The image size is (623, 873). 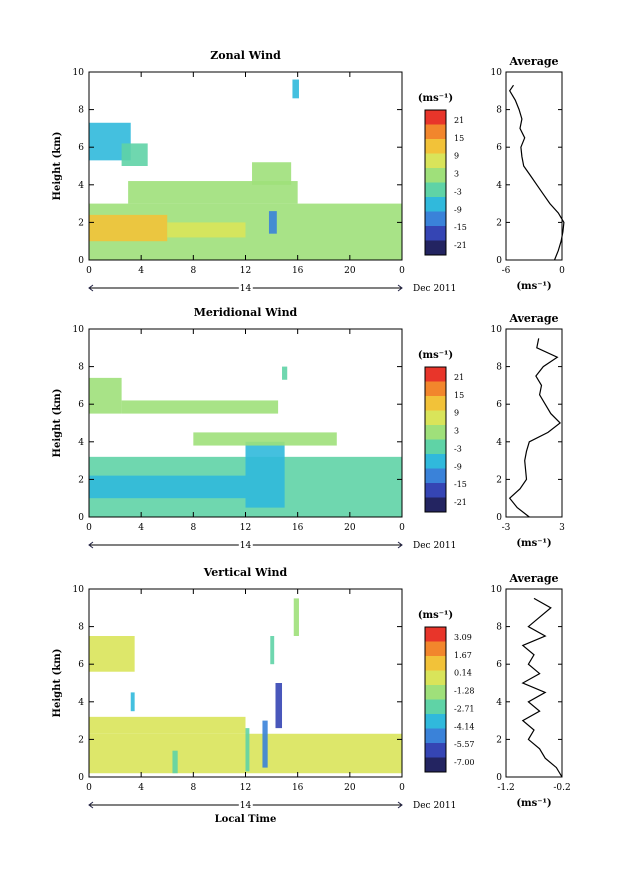 What do you see at coordinates (464, 744) in the screenshot?
I see `colorbar-tick-label: -5.57` at bounding box center [464, 744].